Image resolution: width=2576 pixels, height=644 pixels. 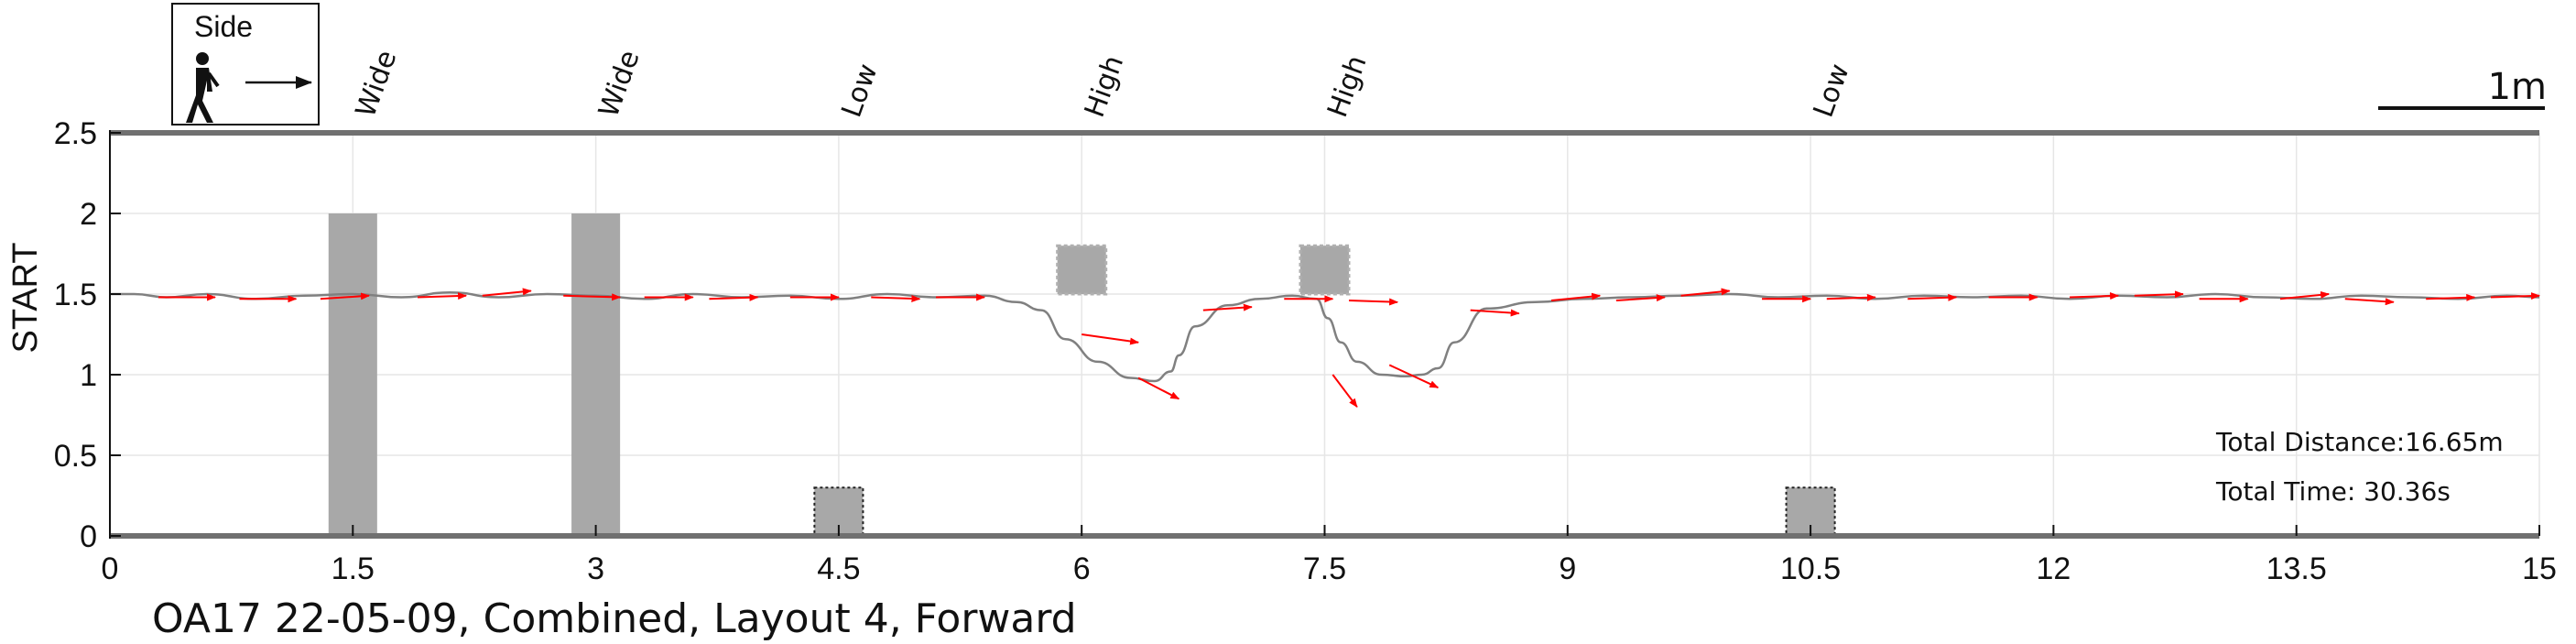 What do you see at coordinates (1810, 569) in the screenshot?
I see `x-tick-label: 10.5` at bounding box center [1810, 569].